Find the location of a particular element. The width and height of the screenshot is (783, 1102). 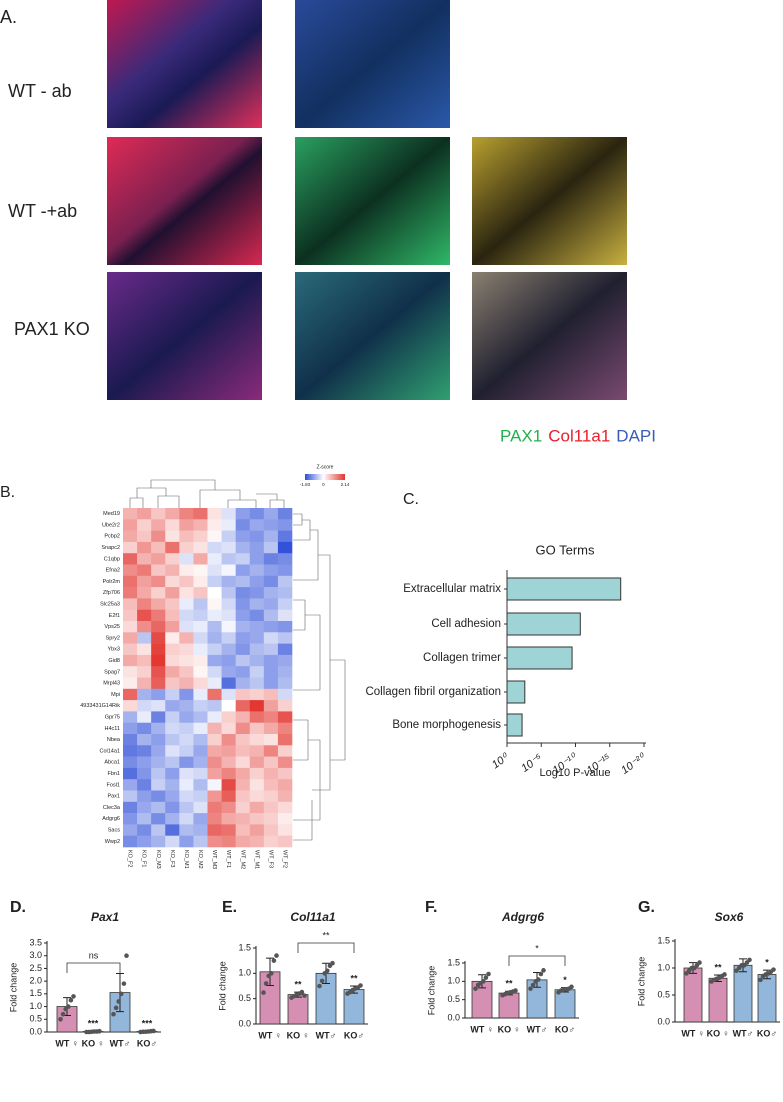

panel-label: E. is located at coordinates (229, 907).